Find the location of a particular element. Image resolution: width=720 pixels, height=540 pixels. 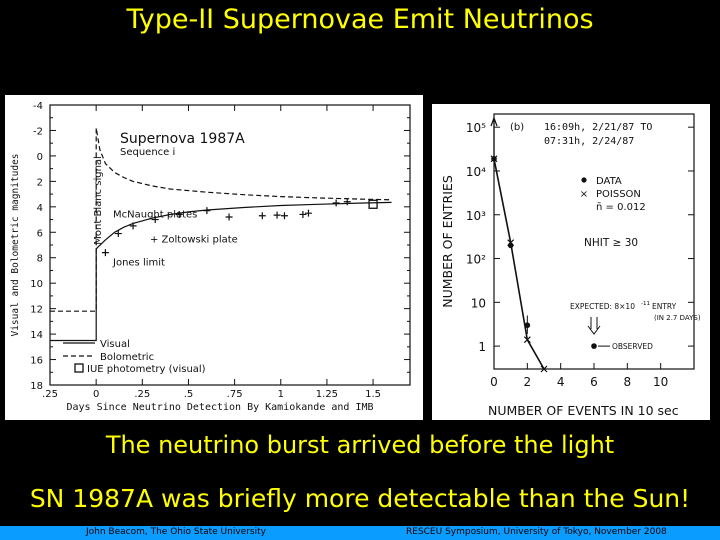

x-tick-label: 1.5 is located at coordinates (373, 394).